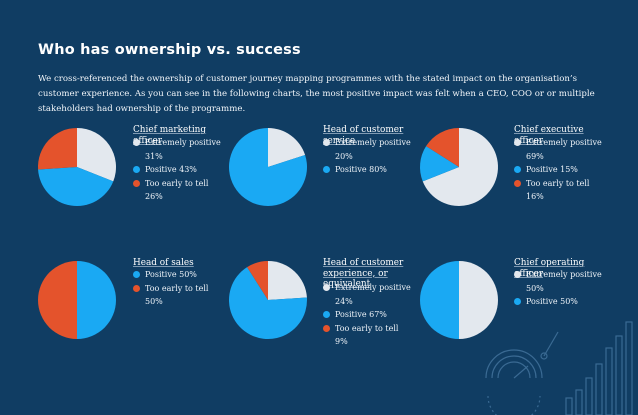 The height and width of the screenshot is (415, 638). What do you see at coordinates (183, 149) in the screenshot?
I see `legend-label: Extremely positive 31%` at bounding box center [183, 149].